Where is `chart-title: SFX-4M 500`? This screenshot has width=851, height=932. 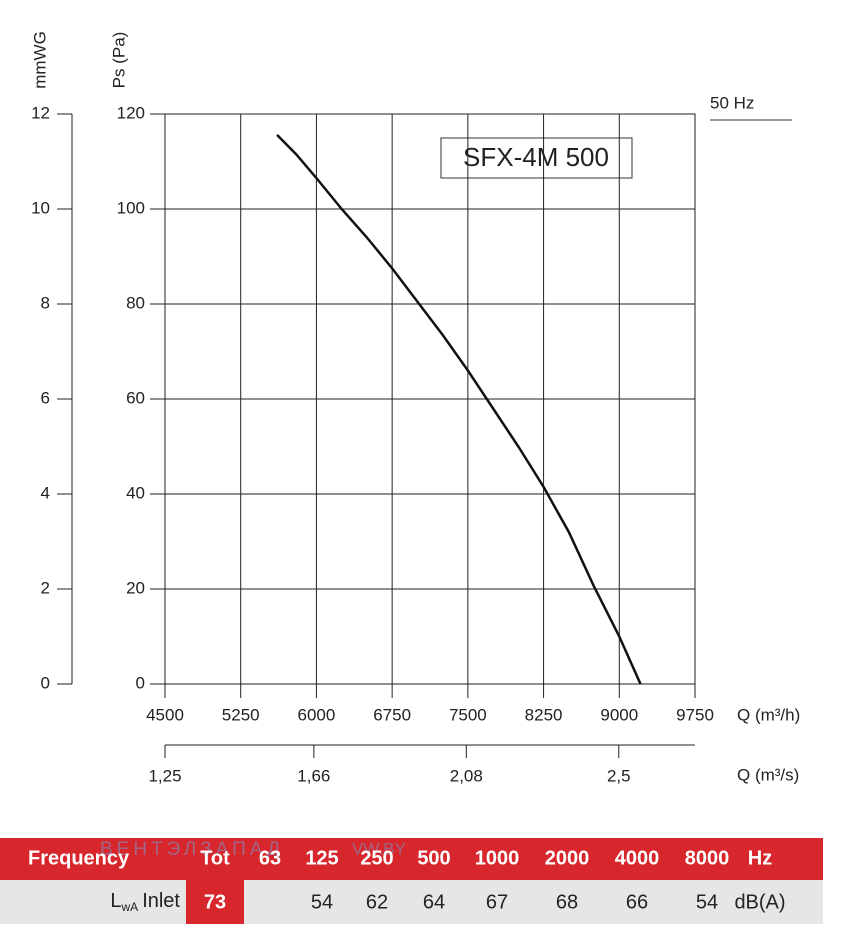 chart-title: SFX-4M 500 is located at coordinates (536, 157).